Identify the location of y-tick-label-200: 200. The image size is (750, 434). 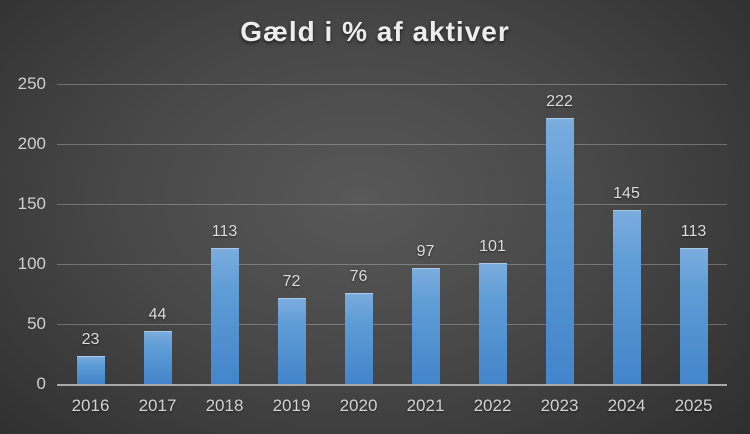
(31, 143).